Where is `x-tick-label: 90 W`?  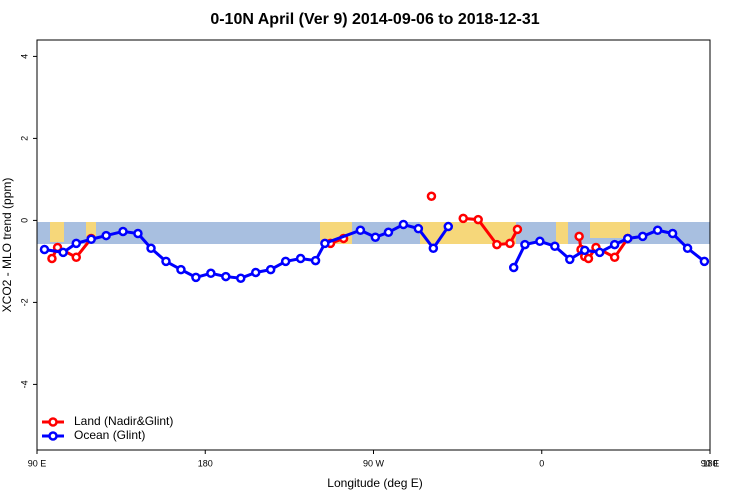
x-tick-label: 90 W is located at coordinates (374, 463).